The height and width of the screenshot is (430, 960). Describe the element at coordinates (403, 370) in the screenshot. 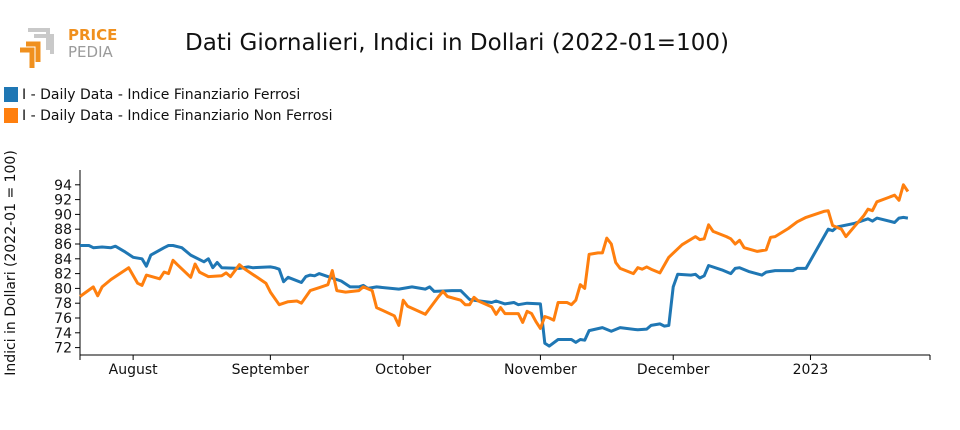

I see `x-tick-label: October` at that location.